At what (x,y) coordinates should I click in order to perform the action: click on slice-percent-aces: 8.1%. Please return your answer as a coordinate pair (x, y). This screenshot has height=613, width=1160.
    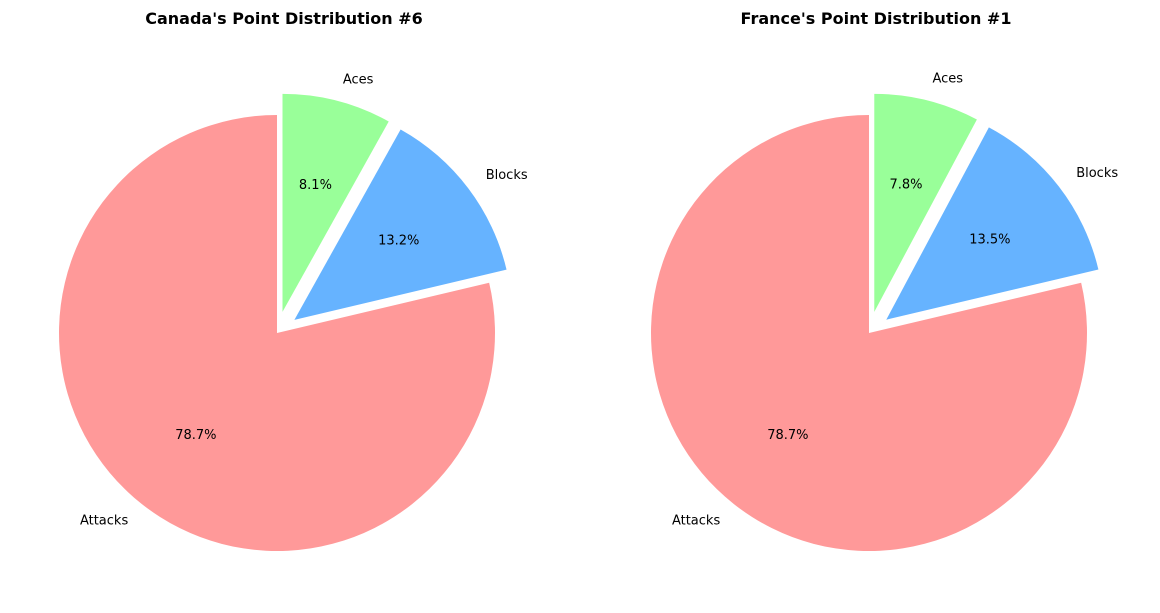
    Looking at the image, I should click on (315, 185).